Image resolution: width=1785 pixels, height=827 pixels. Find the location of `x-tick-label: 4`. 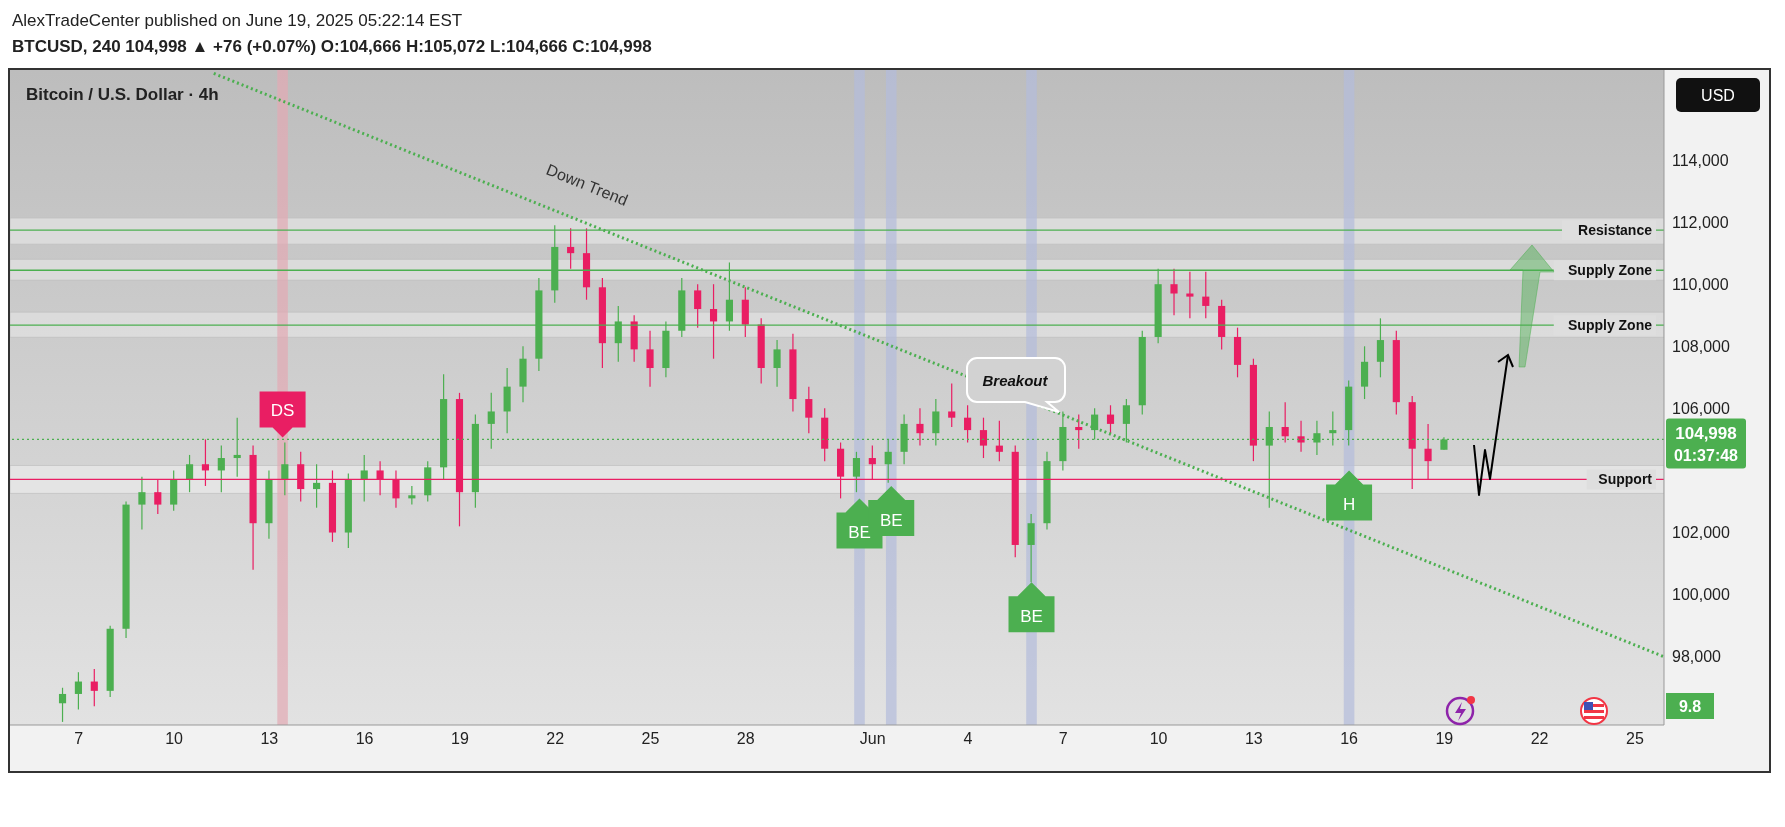

x-tick-label: 4 is located at coordinates (968, 739).